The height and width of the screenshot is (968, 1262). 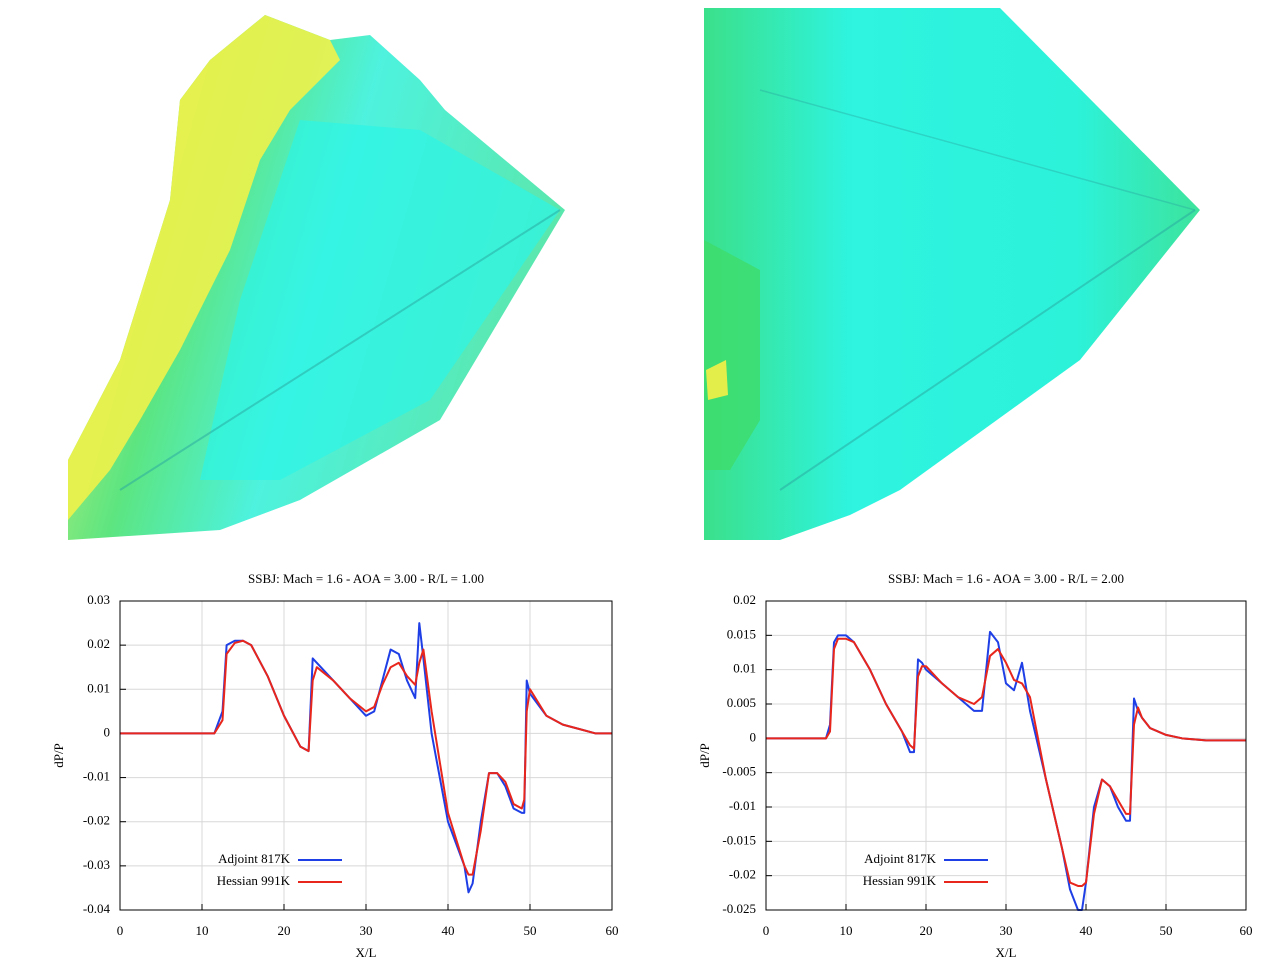 I want to click on y-tick-label: 0.03, so click(x=98, y=599).